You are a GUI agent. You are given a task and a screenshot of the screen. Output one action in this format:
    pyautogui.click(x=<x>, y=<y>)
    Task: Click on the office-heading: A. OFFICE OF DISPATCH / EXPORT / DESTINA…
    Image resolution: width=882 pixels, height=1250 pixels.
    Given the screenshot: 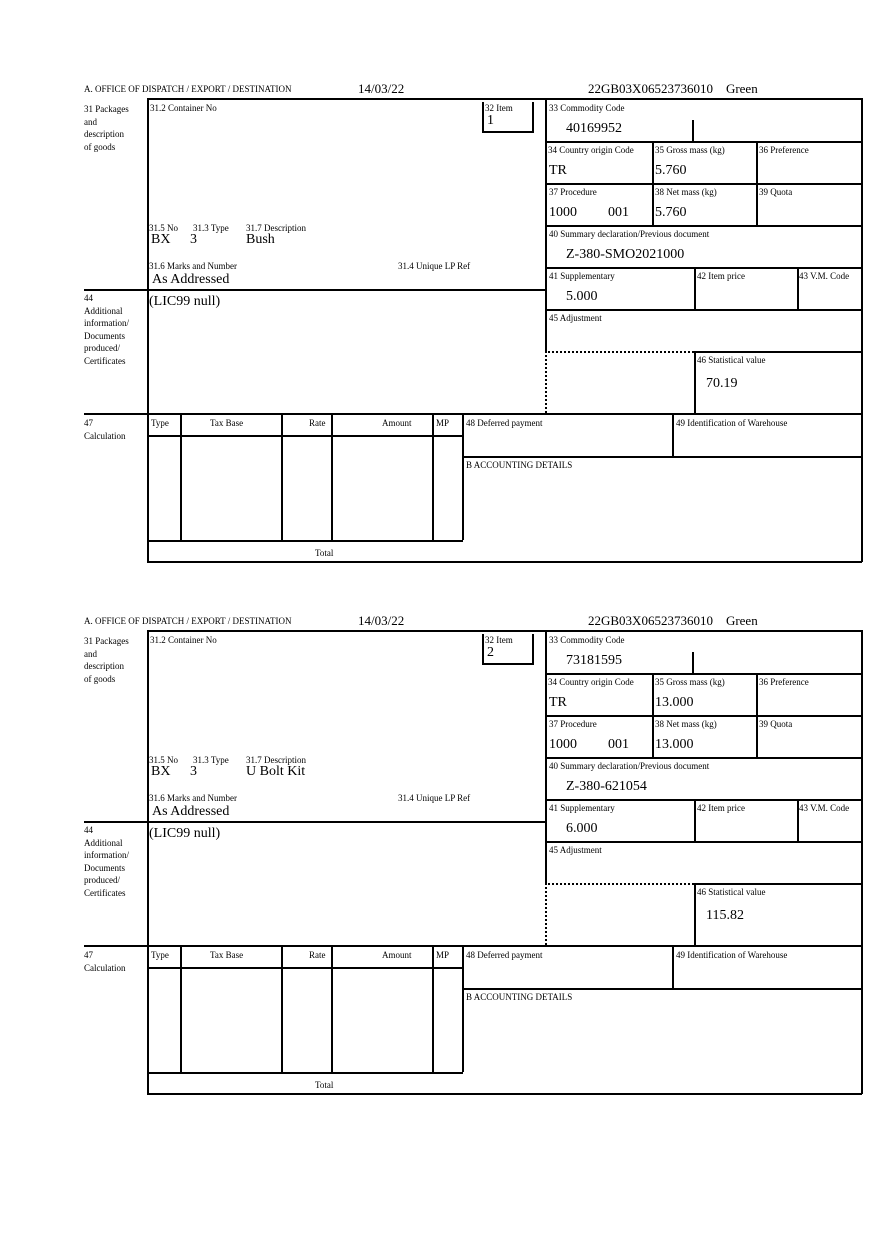 What is the action you would take?
    pyautogui.click(x=188, y=89)
    